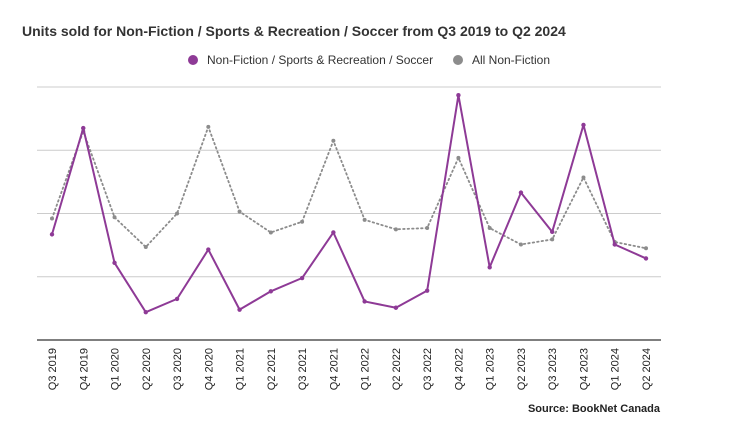  I want to click on legend-label-all-non-fiction: All Non-Fiction, so click(511, 60).